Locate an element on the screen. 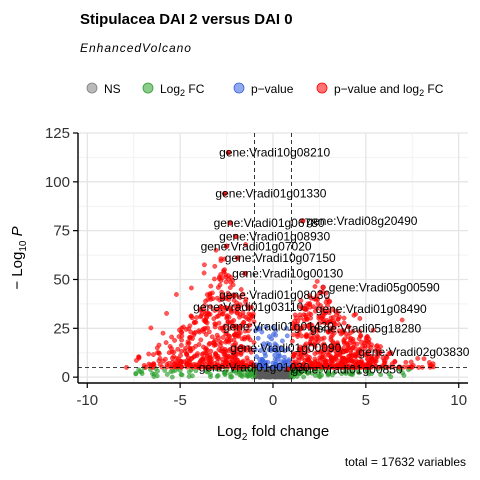 This screenshot has width=480, height=480. legend-key-fc is located at coordinates (148, 88).